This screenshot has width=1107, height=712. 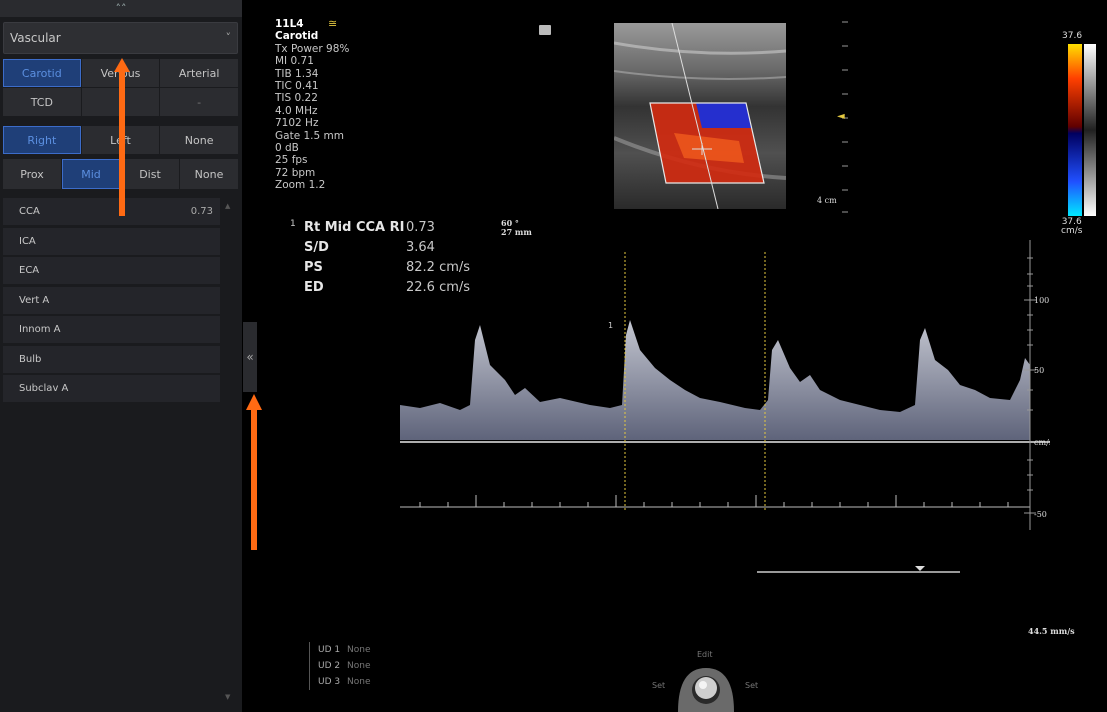 What do you see at coordinates (1040, 514) in the screenshot?
I see `velocity-label-neg50: -50` at bounding box center [1040, 514].